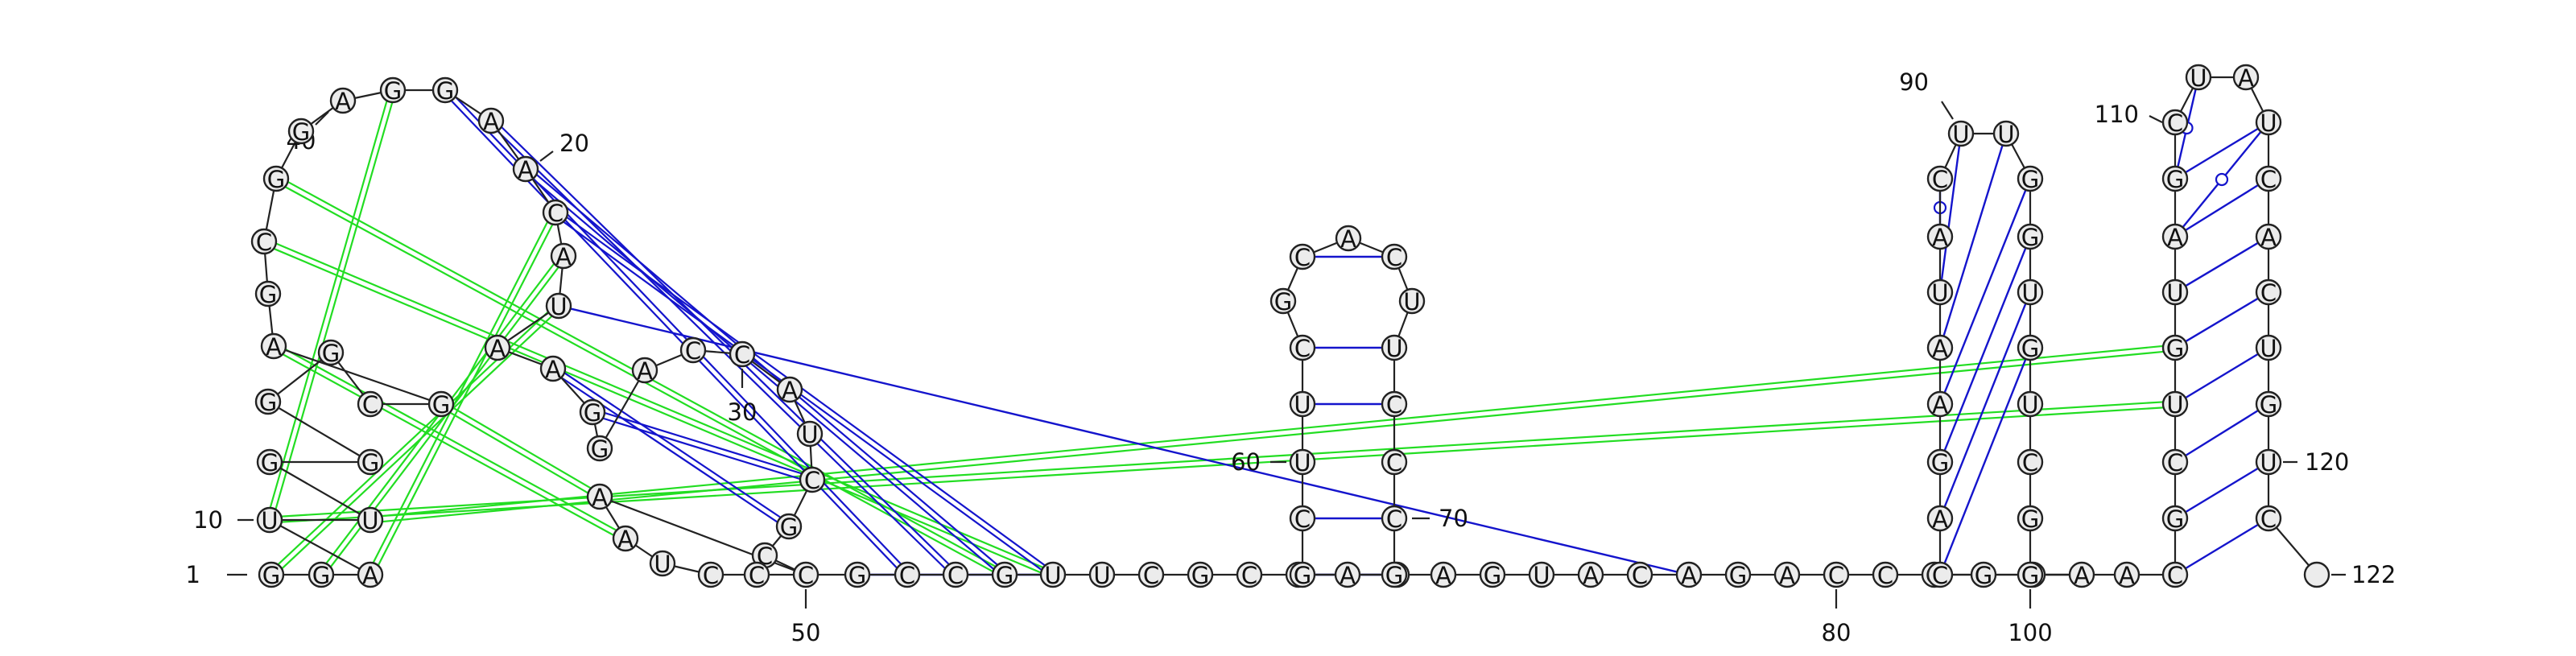 The width and height of the screenshot is (2576, 656). I want to click on position-number: 10, so click(208, 520).